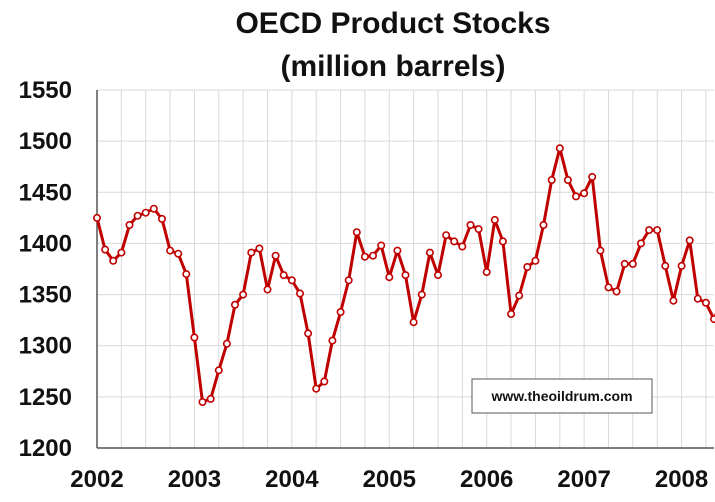 This screenshot has height=502, width=715. What do you see at coordinates (583, 479) in the screenshot?
I see `x-tick-label: 2007` at bounding box center [583, 479].